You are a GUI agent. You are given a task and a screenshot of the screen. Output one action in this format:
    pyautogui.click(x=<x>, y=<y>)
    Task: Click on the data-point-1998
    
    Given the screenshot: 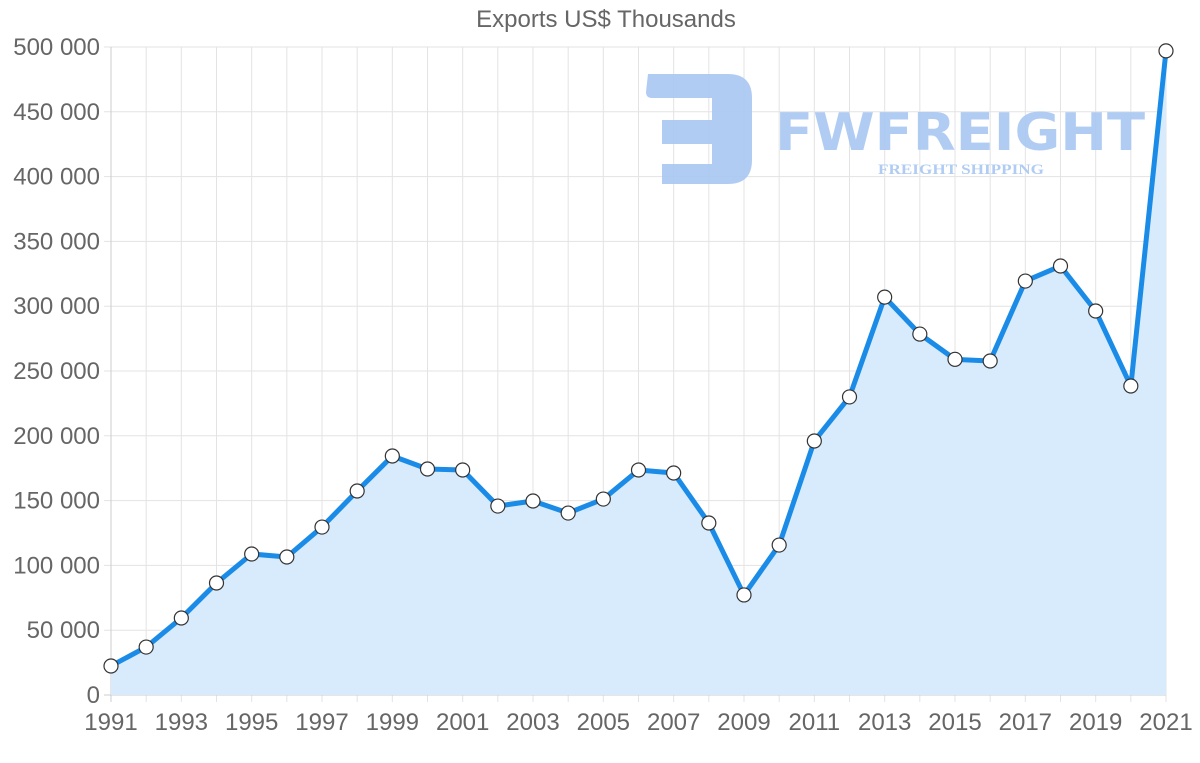 What is the action you would take?
    pyautogui.click(x=357, y=491)
    